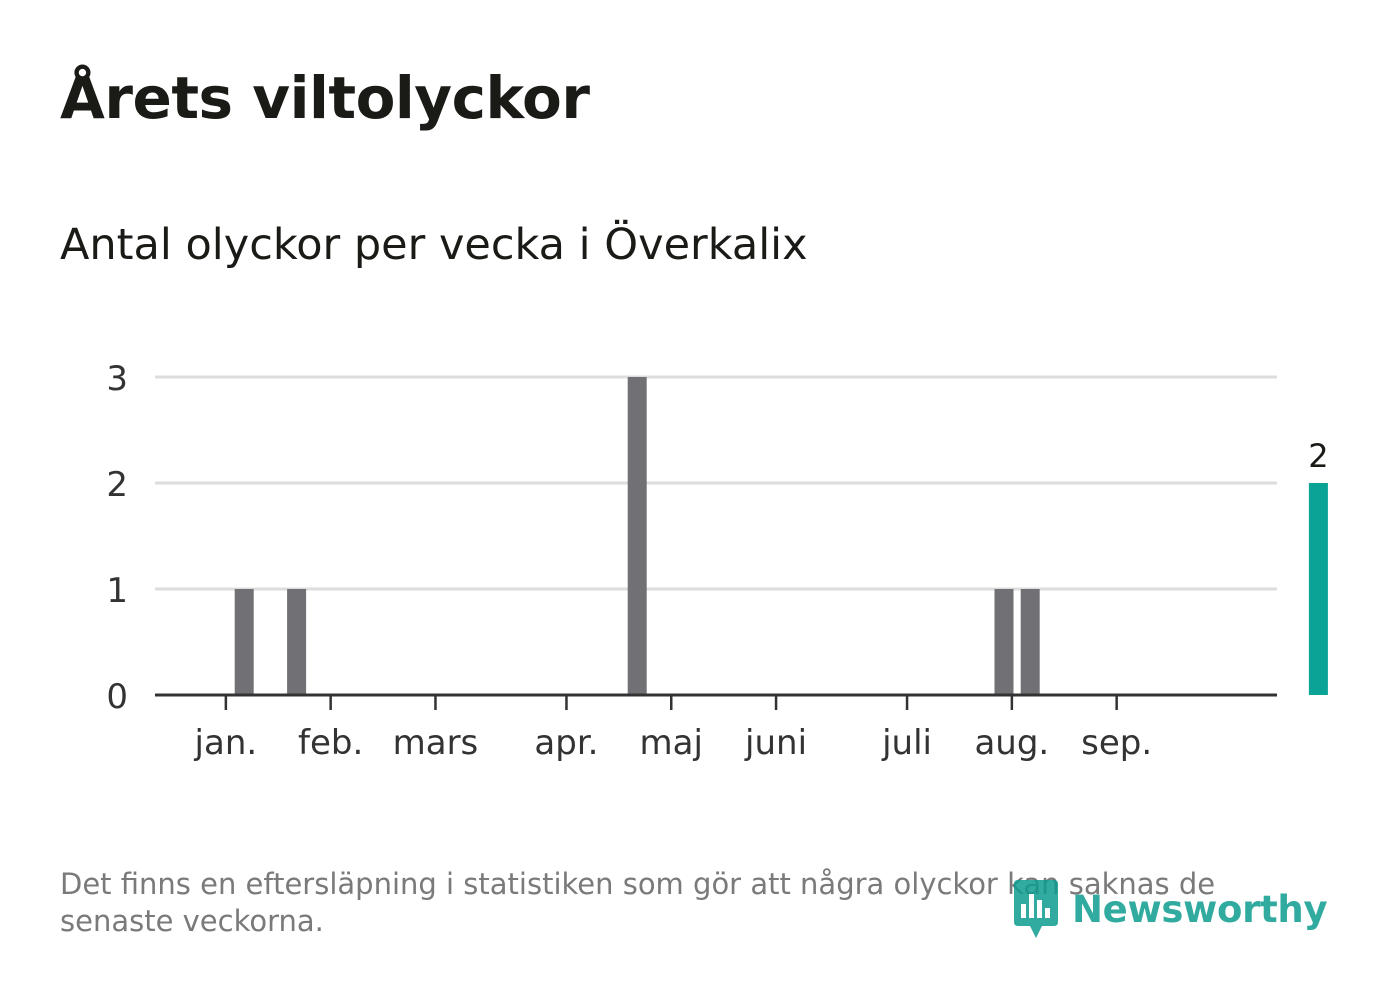 The width and height of the screenshot is (1382, 999). I want to click on newsworthy-logo-text: Newsworthy, so click(1200, 909).